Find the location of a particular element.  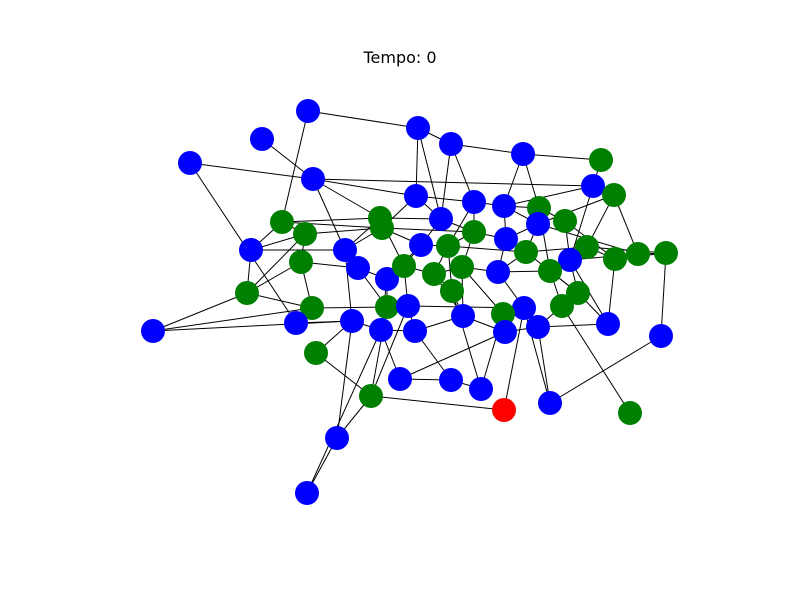

figure-title: Tempo: 0 is located at coordinates (400, 57).